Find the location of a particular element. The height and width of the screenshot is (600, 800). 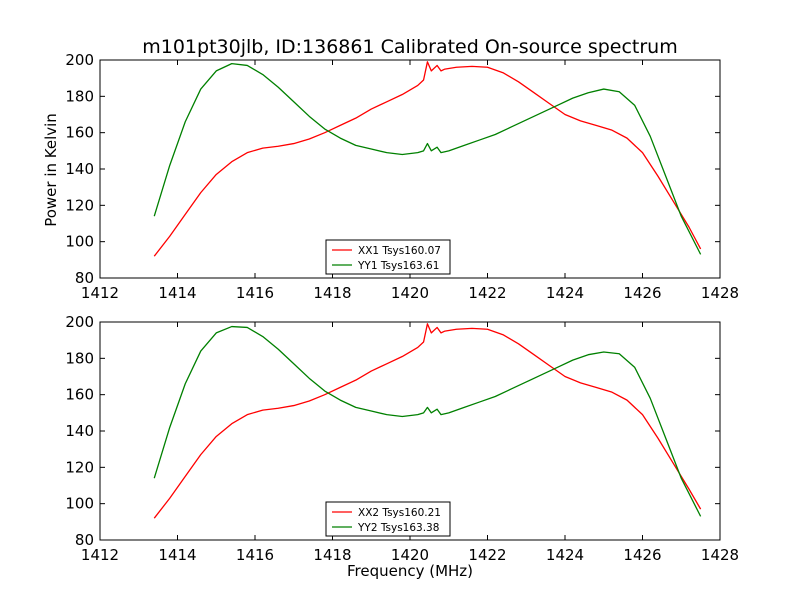

legend: XX1 Tsys160.07 YY1 Tsys163.61 is located at coordinates (388, 257).